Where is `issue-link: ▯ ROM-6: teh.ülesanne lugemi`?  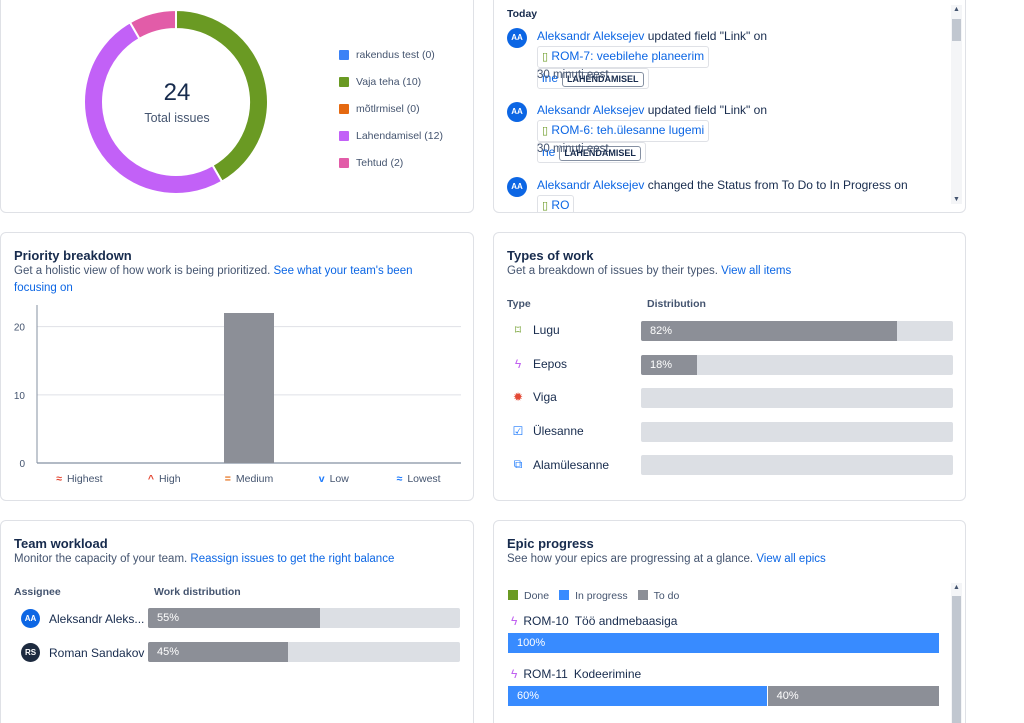
issue-link: ▯ ROM-6: teh.ülesanne lugemi is located at coordinates (623, 131).